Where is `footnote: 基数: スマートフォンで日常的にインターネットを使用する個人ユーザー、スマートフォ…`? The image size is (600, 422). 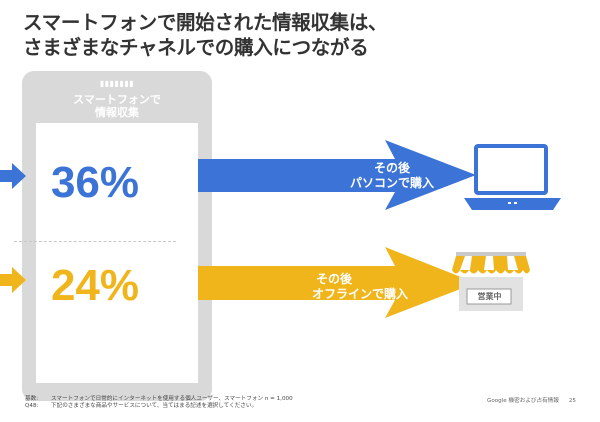 footnote: 基数: スマートフォンで日常的にインターネットを使用する個人ユーザー、スマートフォ… is located at coordinates (159, 403).